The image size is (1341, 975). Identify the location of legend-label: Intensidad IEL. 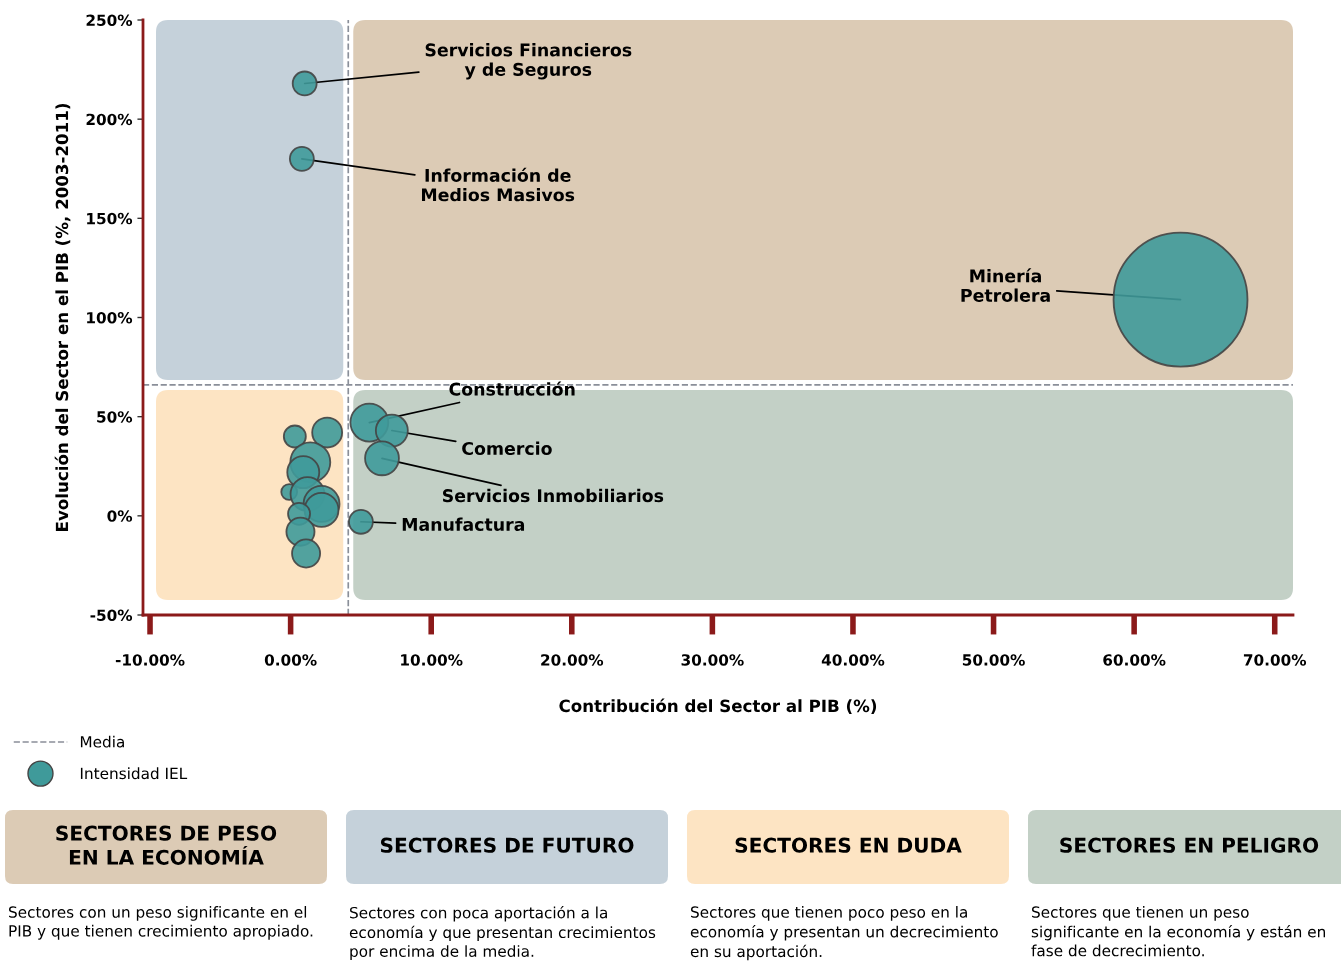
(134, 773).